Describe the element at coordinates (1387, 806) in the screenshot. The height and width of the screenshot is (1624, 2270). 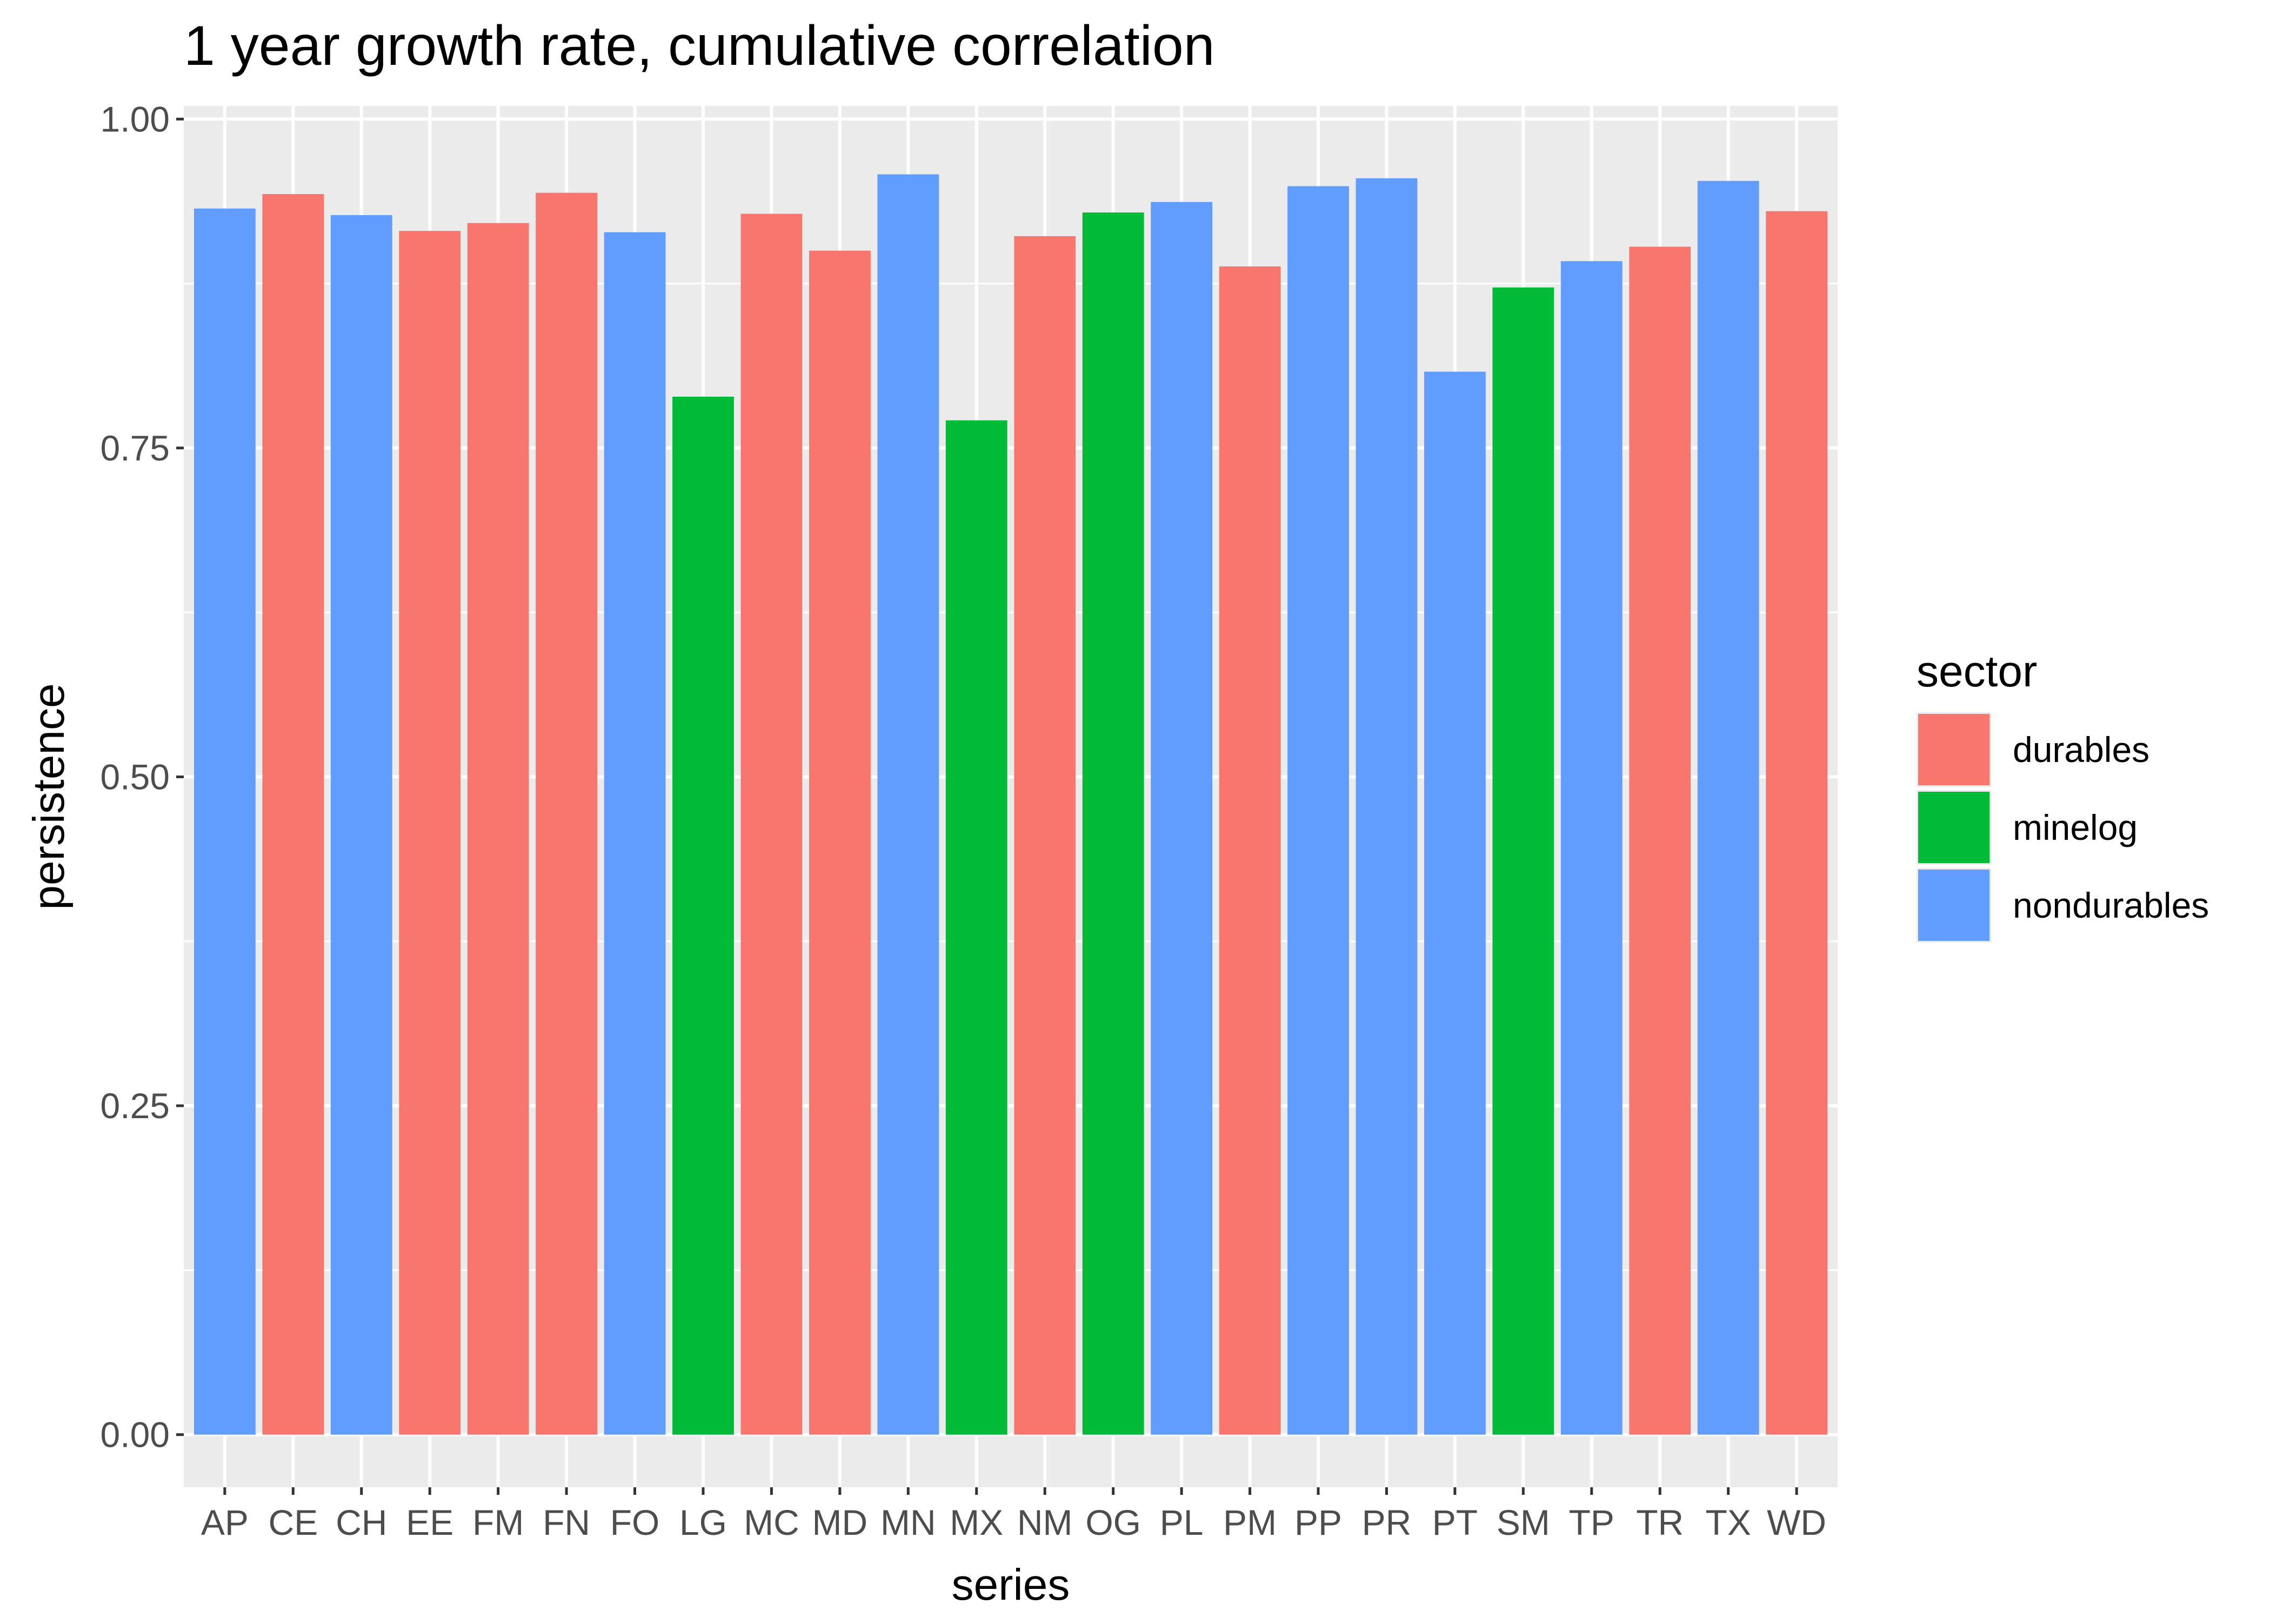
I see `bar-pr` at that location.